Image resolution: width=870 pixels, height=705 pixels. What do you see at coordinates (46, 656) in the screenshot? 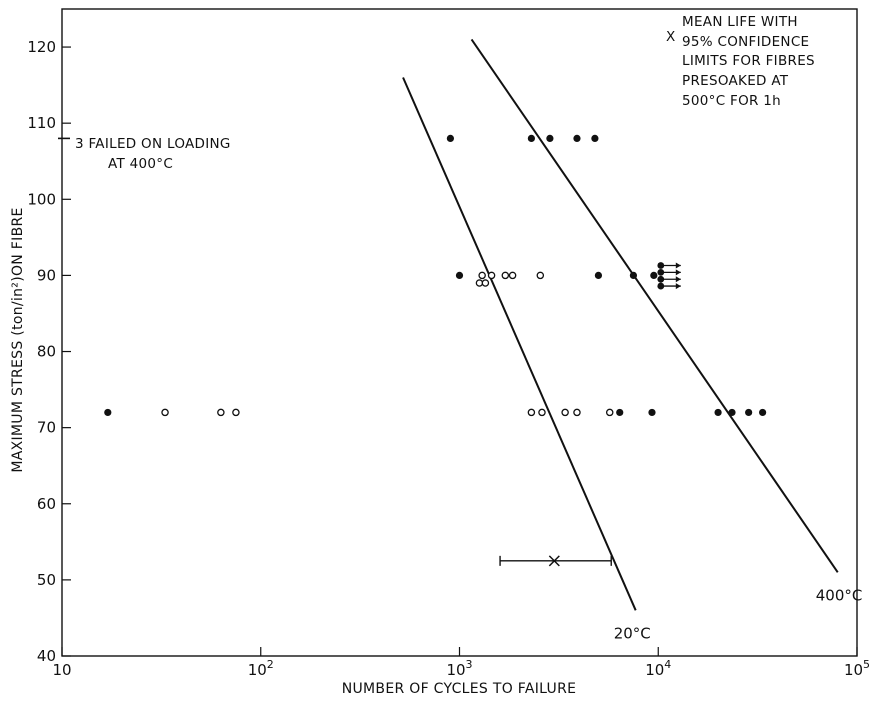
I see `y-tick-label: 40` at bounding box center [46, 656].